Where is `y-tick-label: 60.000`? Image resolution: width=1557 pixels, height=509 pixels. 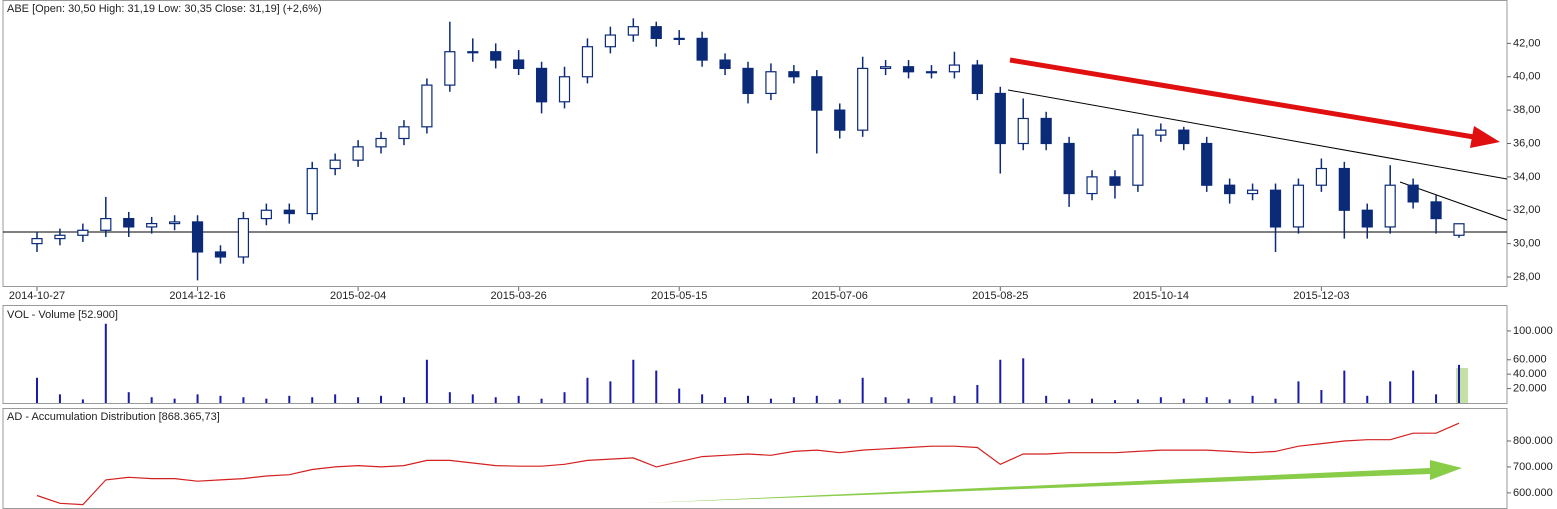
y-tick-label: 60.000 is located at coordinates (1530, 360).